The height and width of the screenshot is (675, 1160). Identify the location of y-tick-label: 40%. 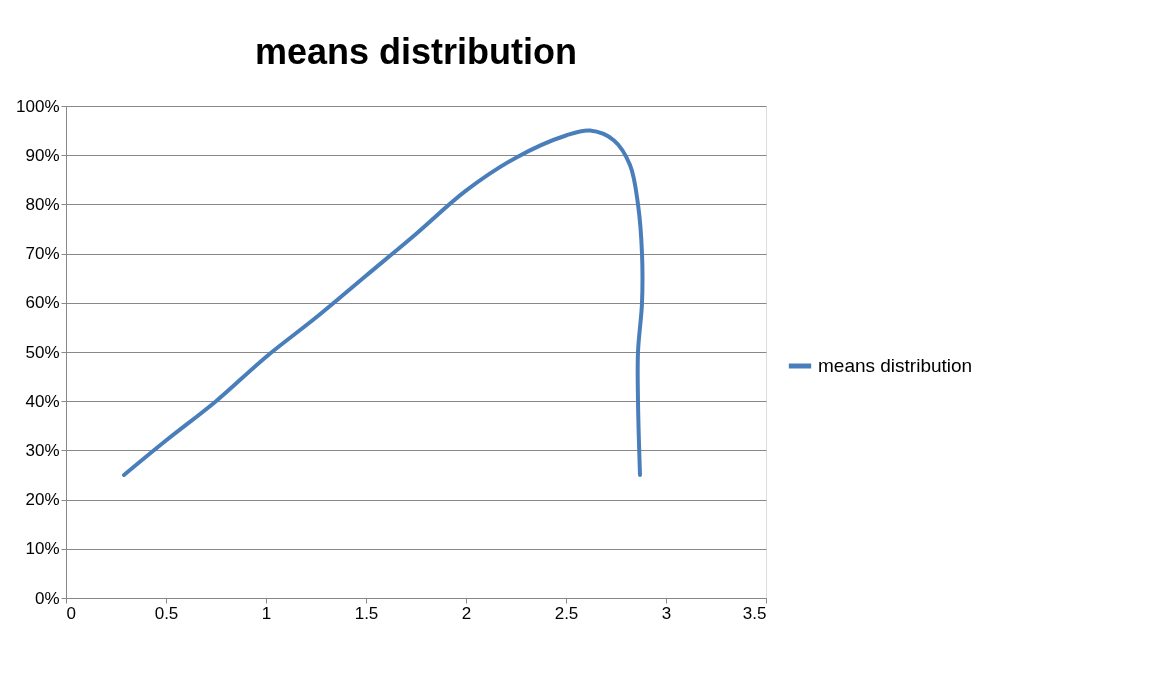
(42, 401).